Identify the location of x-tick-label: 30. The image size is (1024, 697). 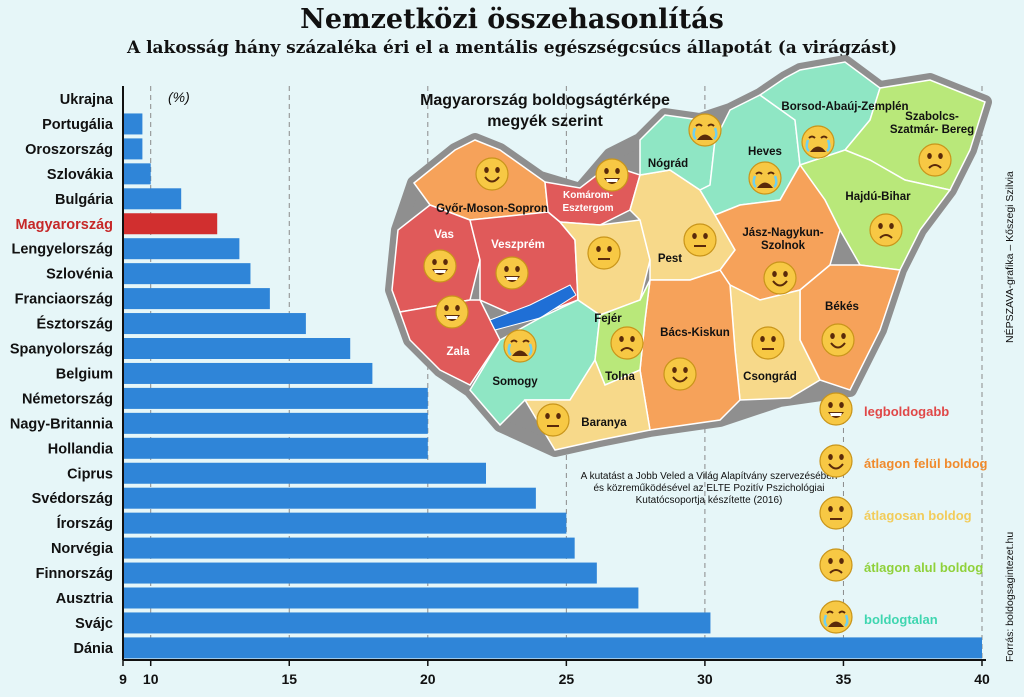
(705, 679).